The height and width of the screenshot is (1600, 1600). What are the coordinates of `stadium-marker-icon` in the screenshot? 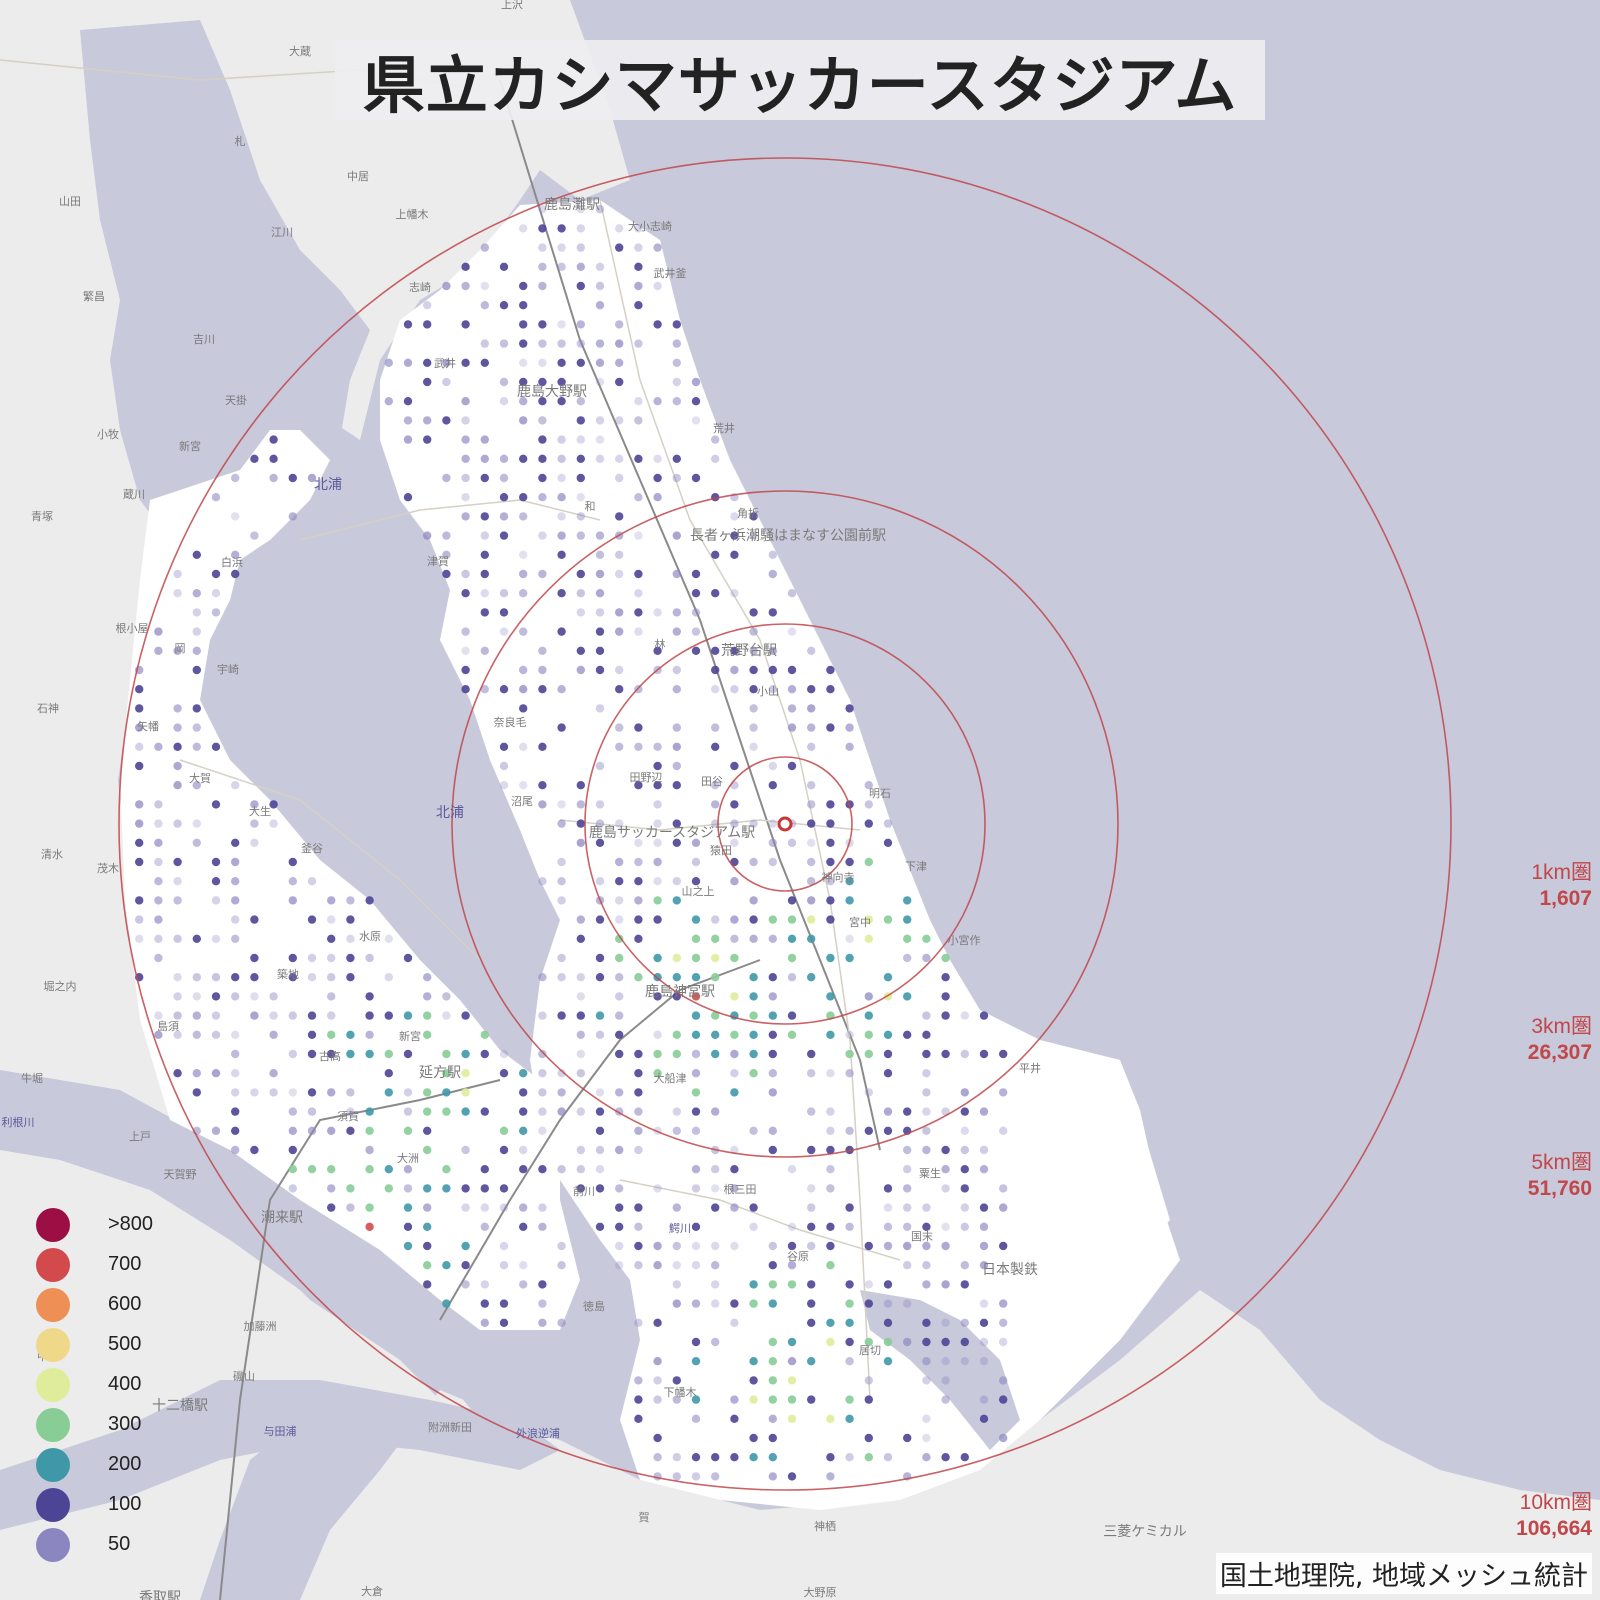 It's located at (785, 824).